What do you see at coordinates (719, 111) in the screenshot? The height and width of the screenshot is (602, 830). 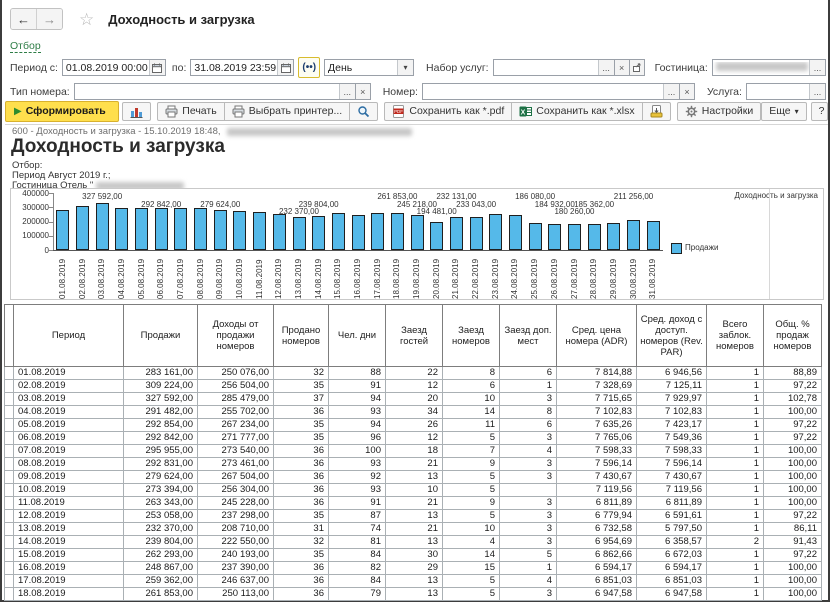 I see `settings-button: Настройки` at bounding box center [719, 111].